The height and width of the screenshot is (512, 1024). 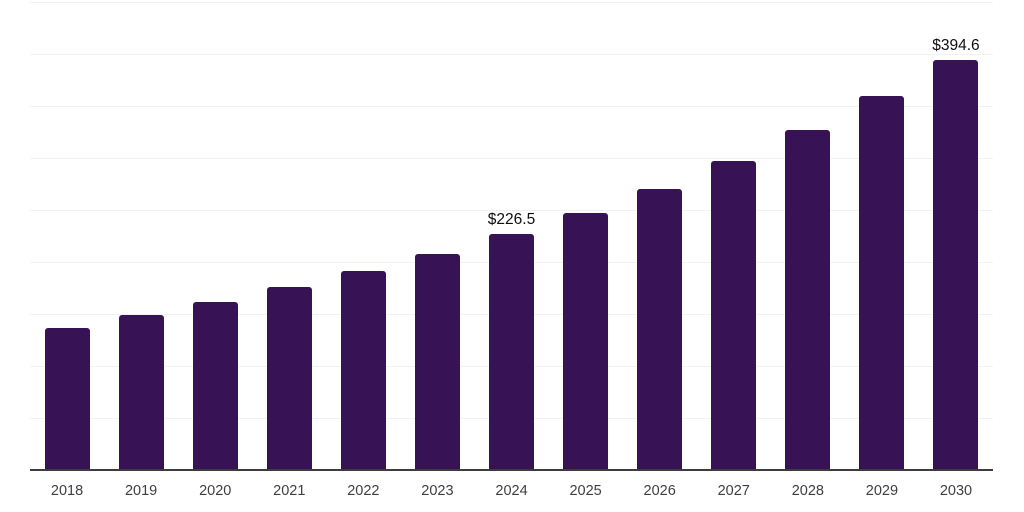 I want to click on bar-slot-2019, so click(x=141, y=236).